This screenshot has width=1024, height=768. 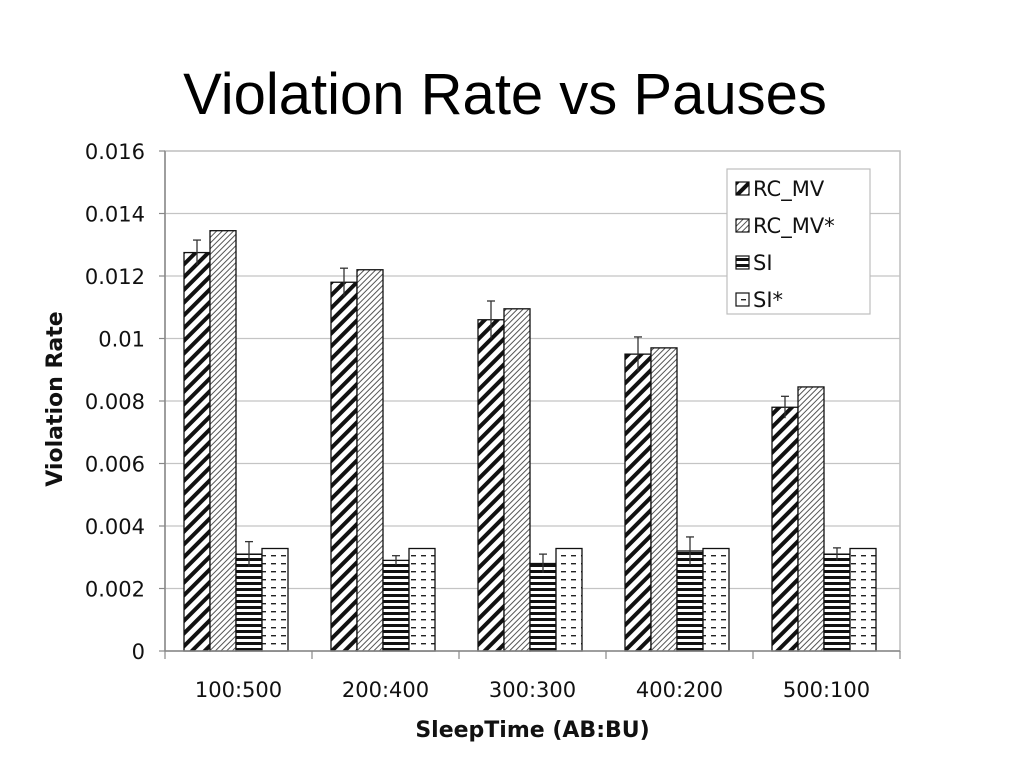 I want to click on bar-rc-mv--200-400, so click(x=370, y=460).